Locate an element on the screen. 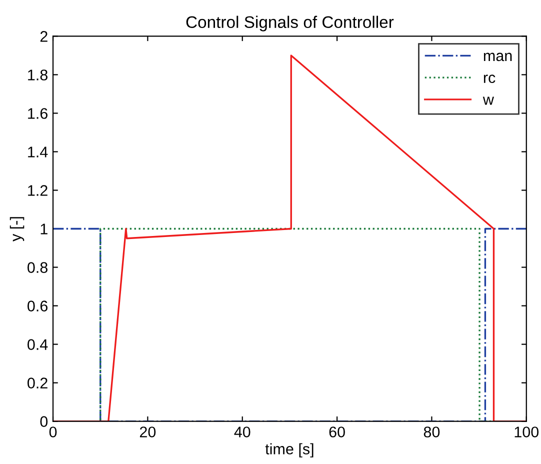 This screenshot has height=464, width=541. x-tick-label: 40 is located at coordinates (242, 432).